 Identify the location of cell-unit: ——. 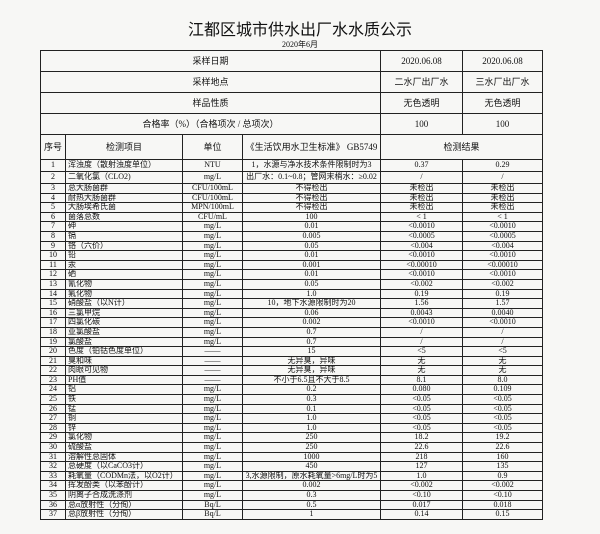
(212, 370).